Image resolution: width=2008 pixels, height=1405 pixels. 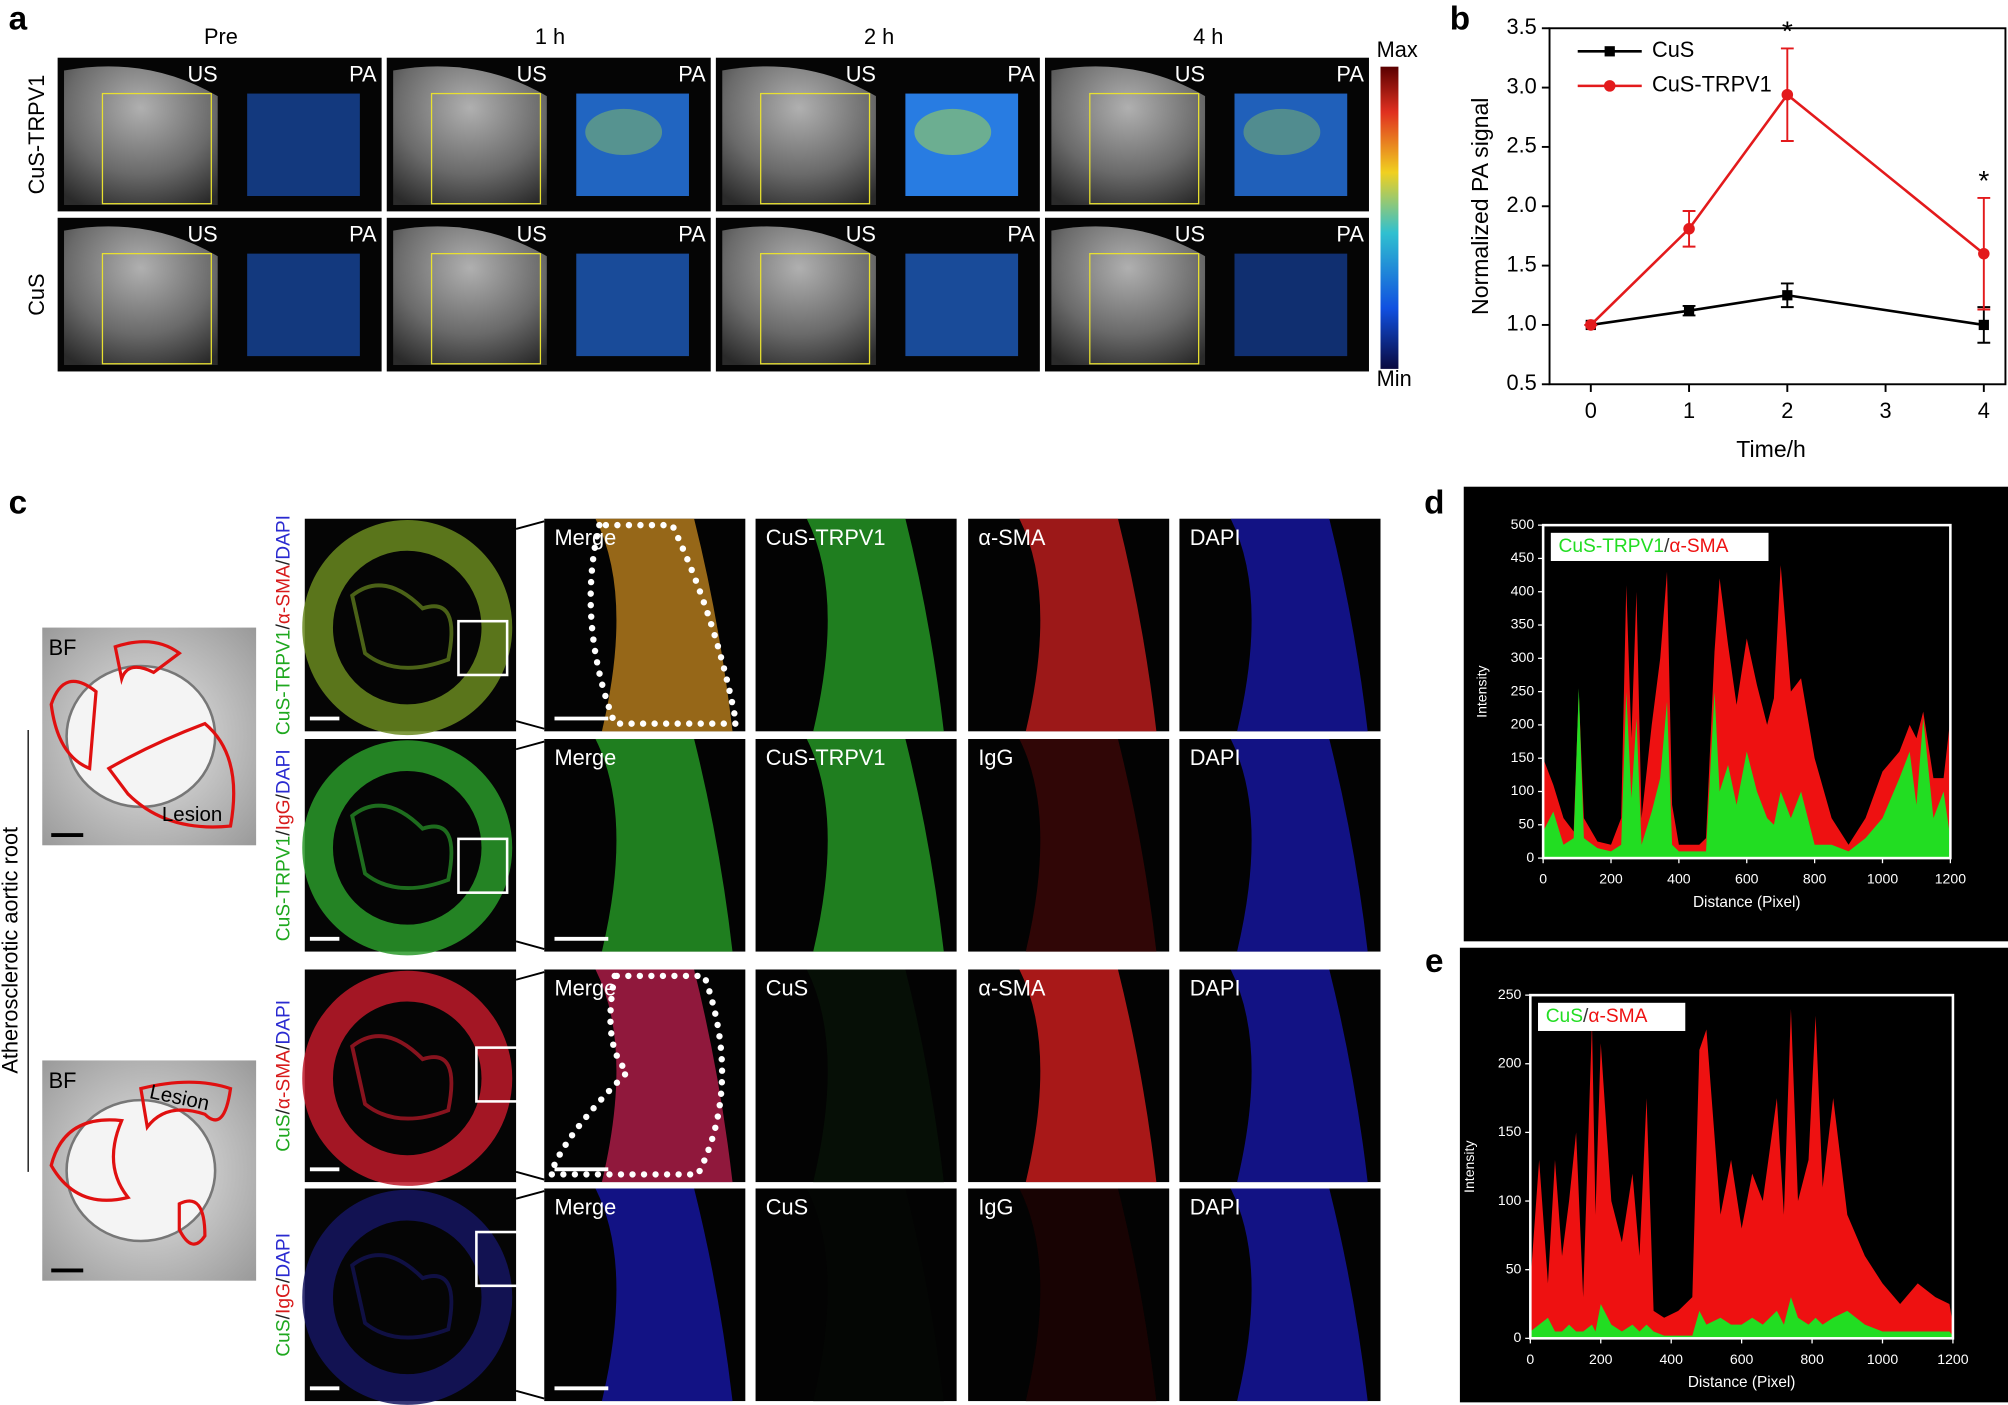 I want to click on y-tick-label: 1.5, so click(x=1521, y=263).